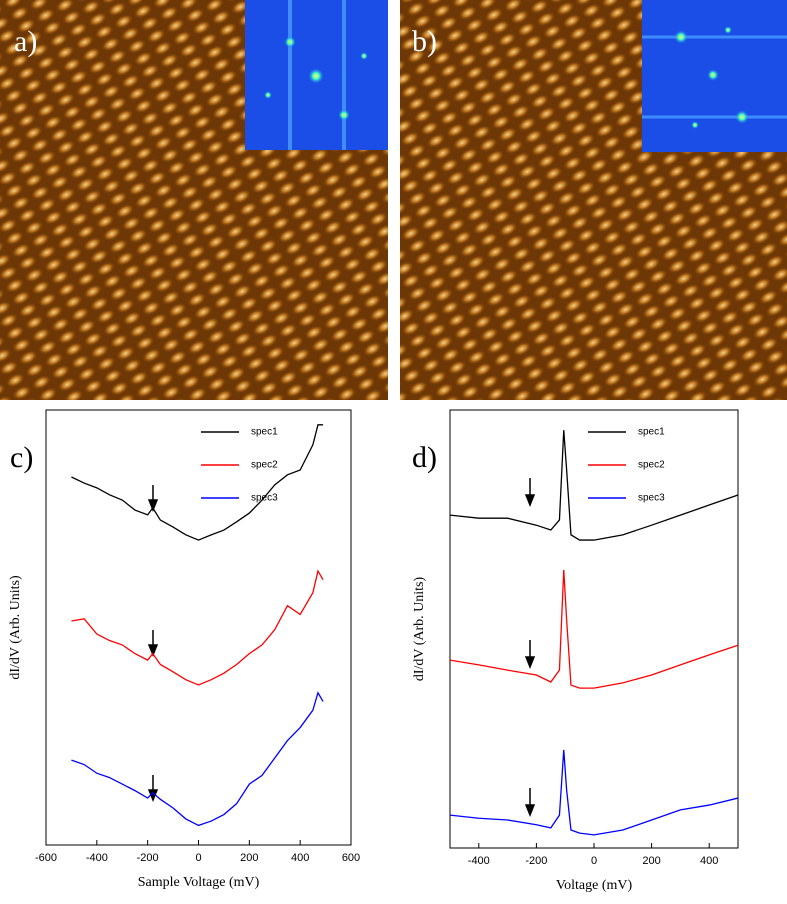 Image resolution: width=787 pixels, height=904 pixels. I want to click on x-axis-label: Sample Voltage (mV), so click(199, 882).